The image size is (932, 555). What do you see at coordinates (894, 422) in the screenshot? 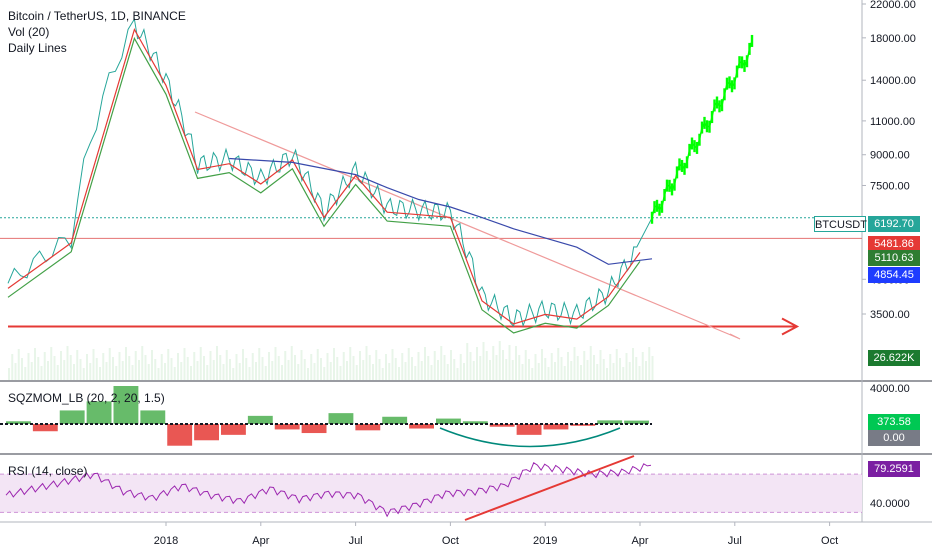
I see `sqz-value-tag: 373.58` at bounding box center [894, 422].